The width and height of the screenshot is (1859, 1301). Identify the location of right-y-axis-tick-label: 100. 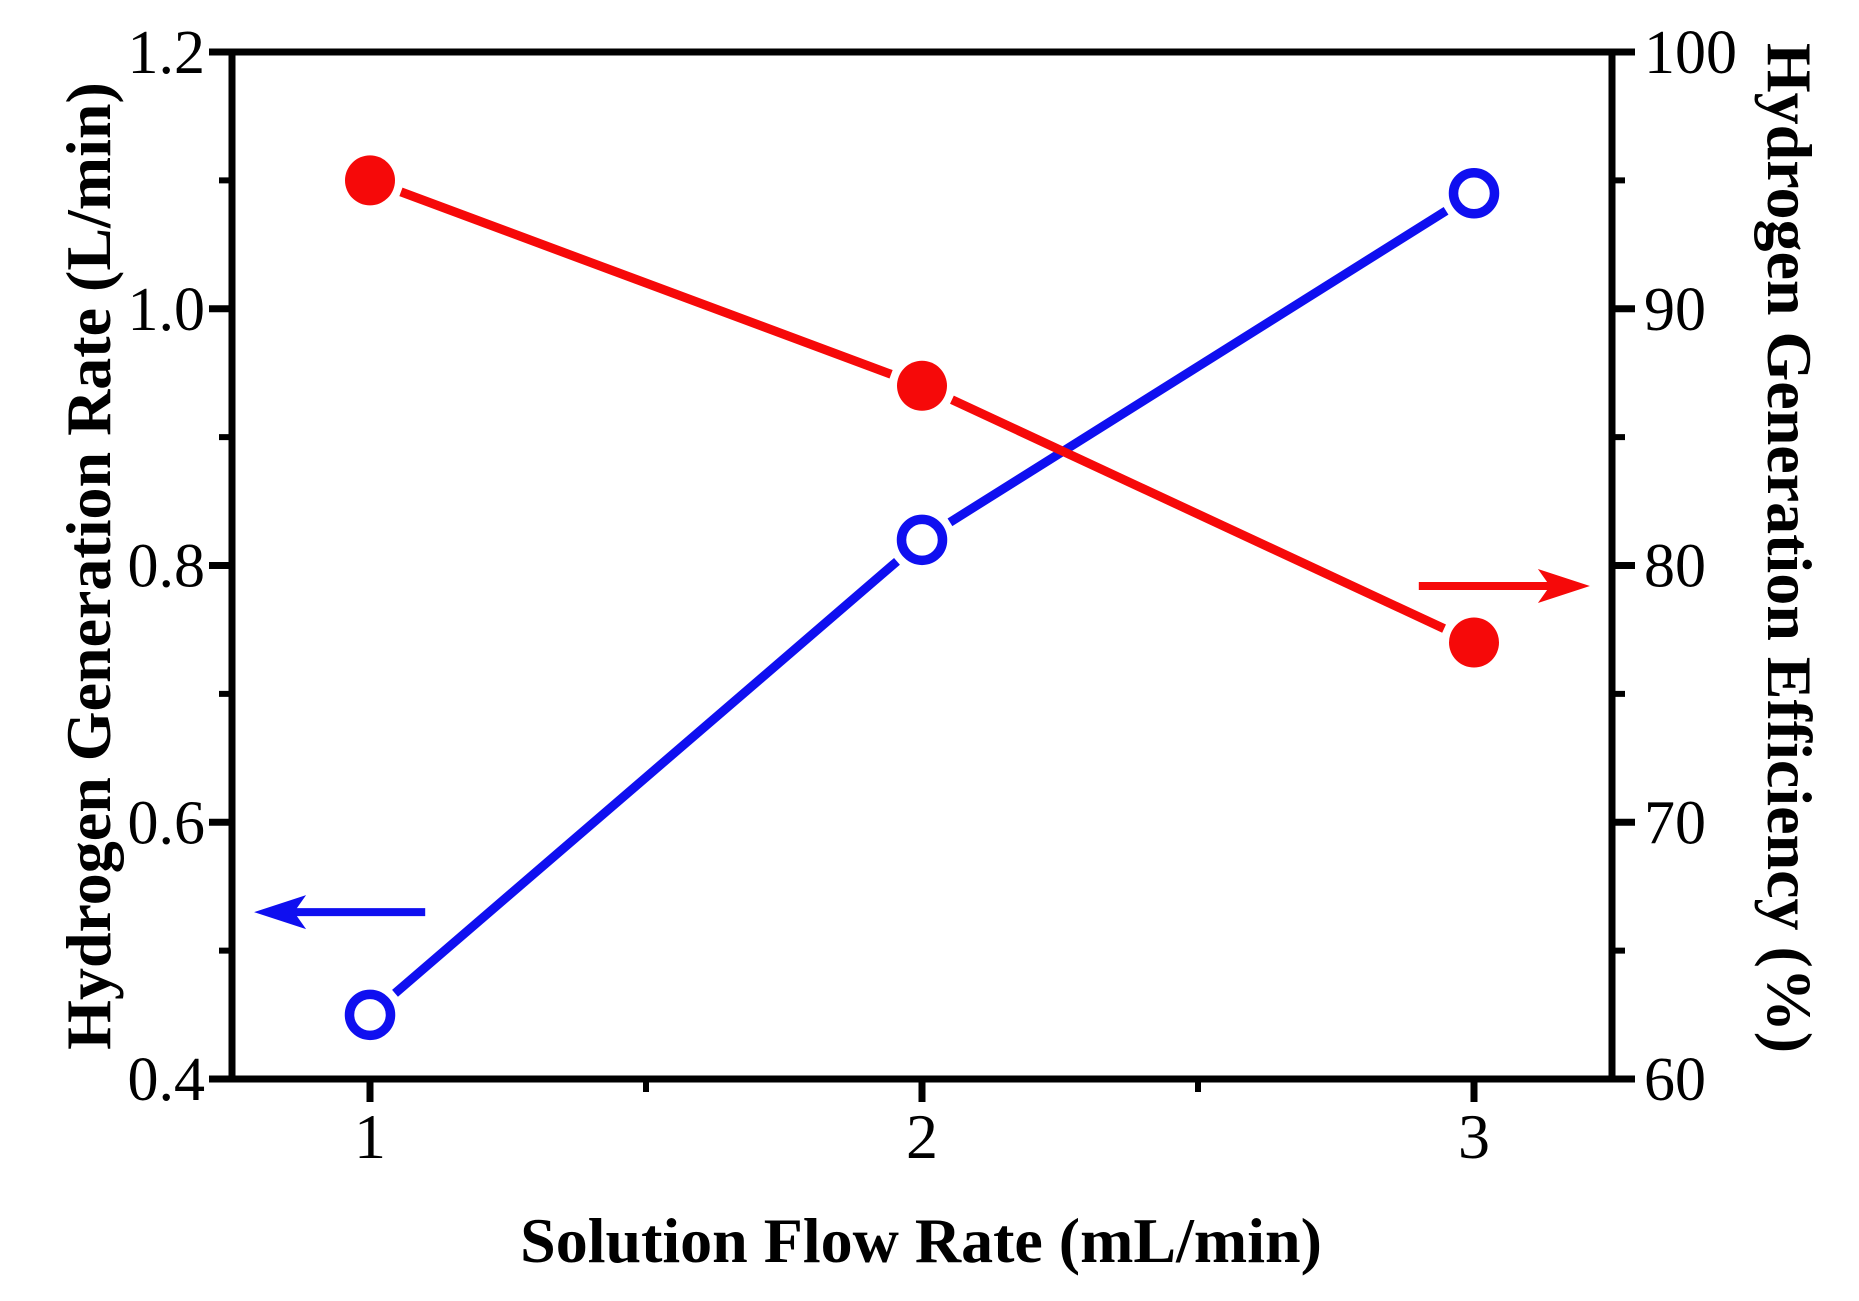
(1690, 53).